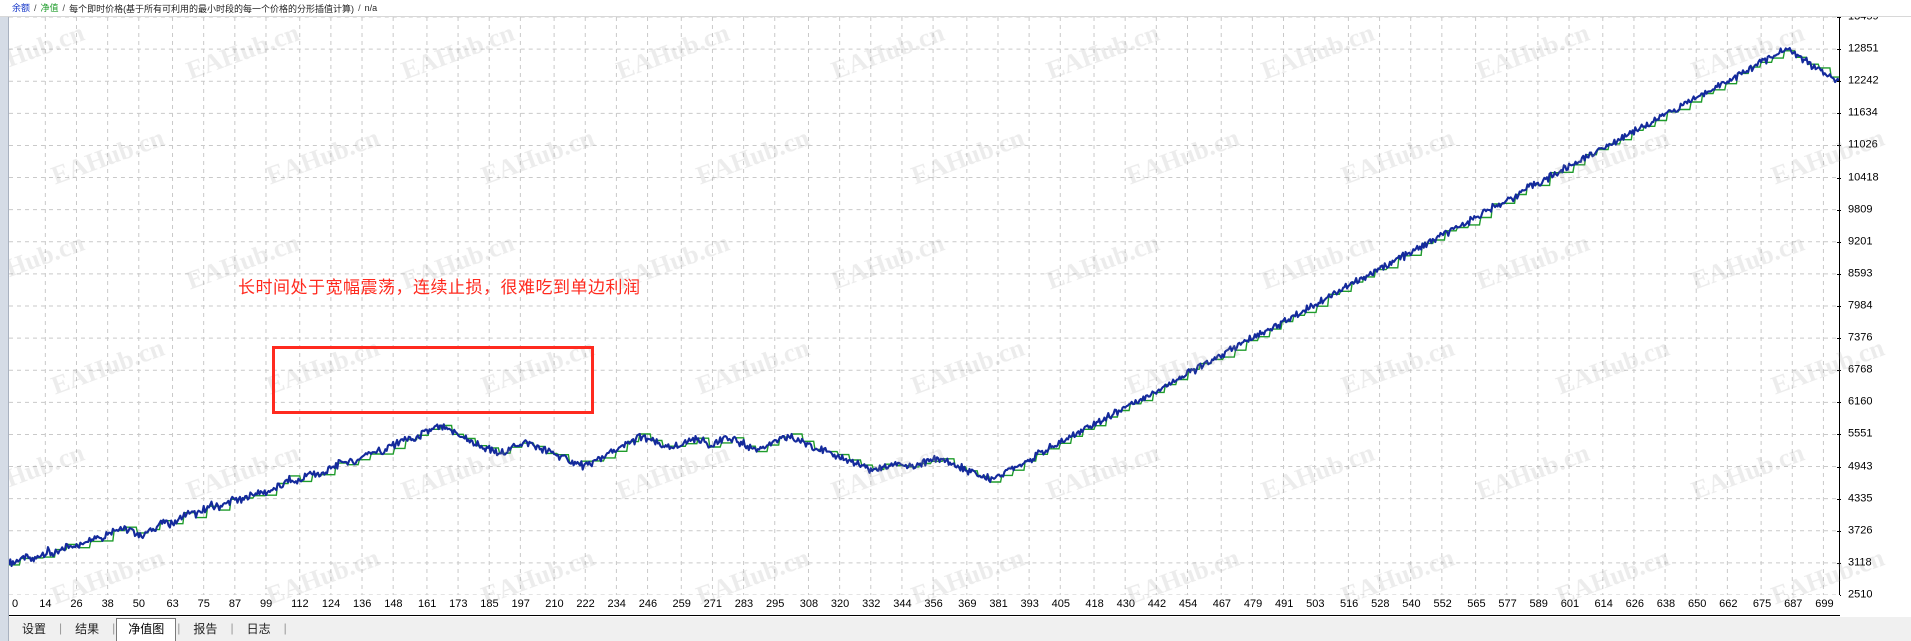 The width and height of the screenshot is (1911, 641). I want to click on y-axis-tick-label: 6768, so click(1860, 369).